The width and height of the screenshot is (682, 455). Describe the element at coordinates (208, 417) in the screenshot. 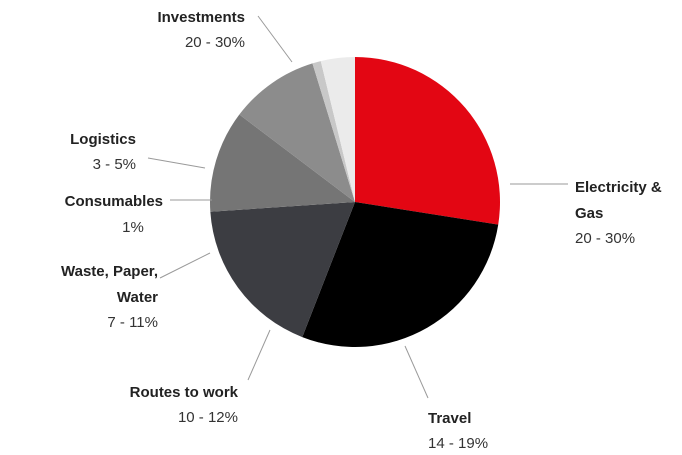

I see `slice-range-routes-to-work: 10 - 12%` at that location.